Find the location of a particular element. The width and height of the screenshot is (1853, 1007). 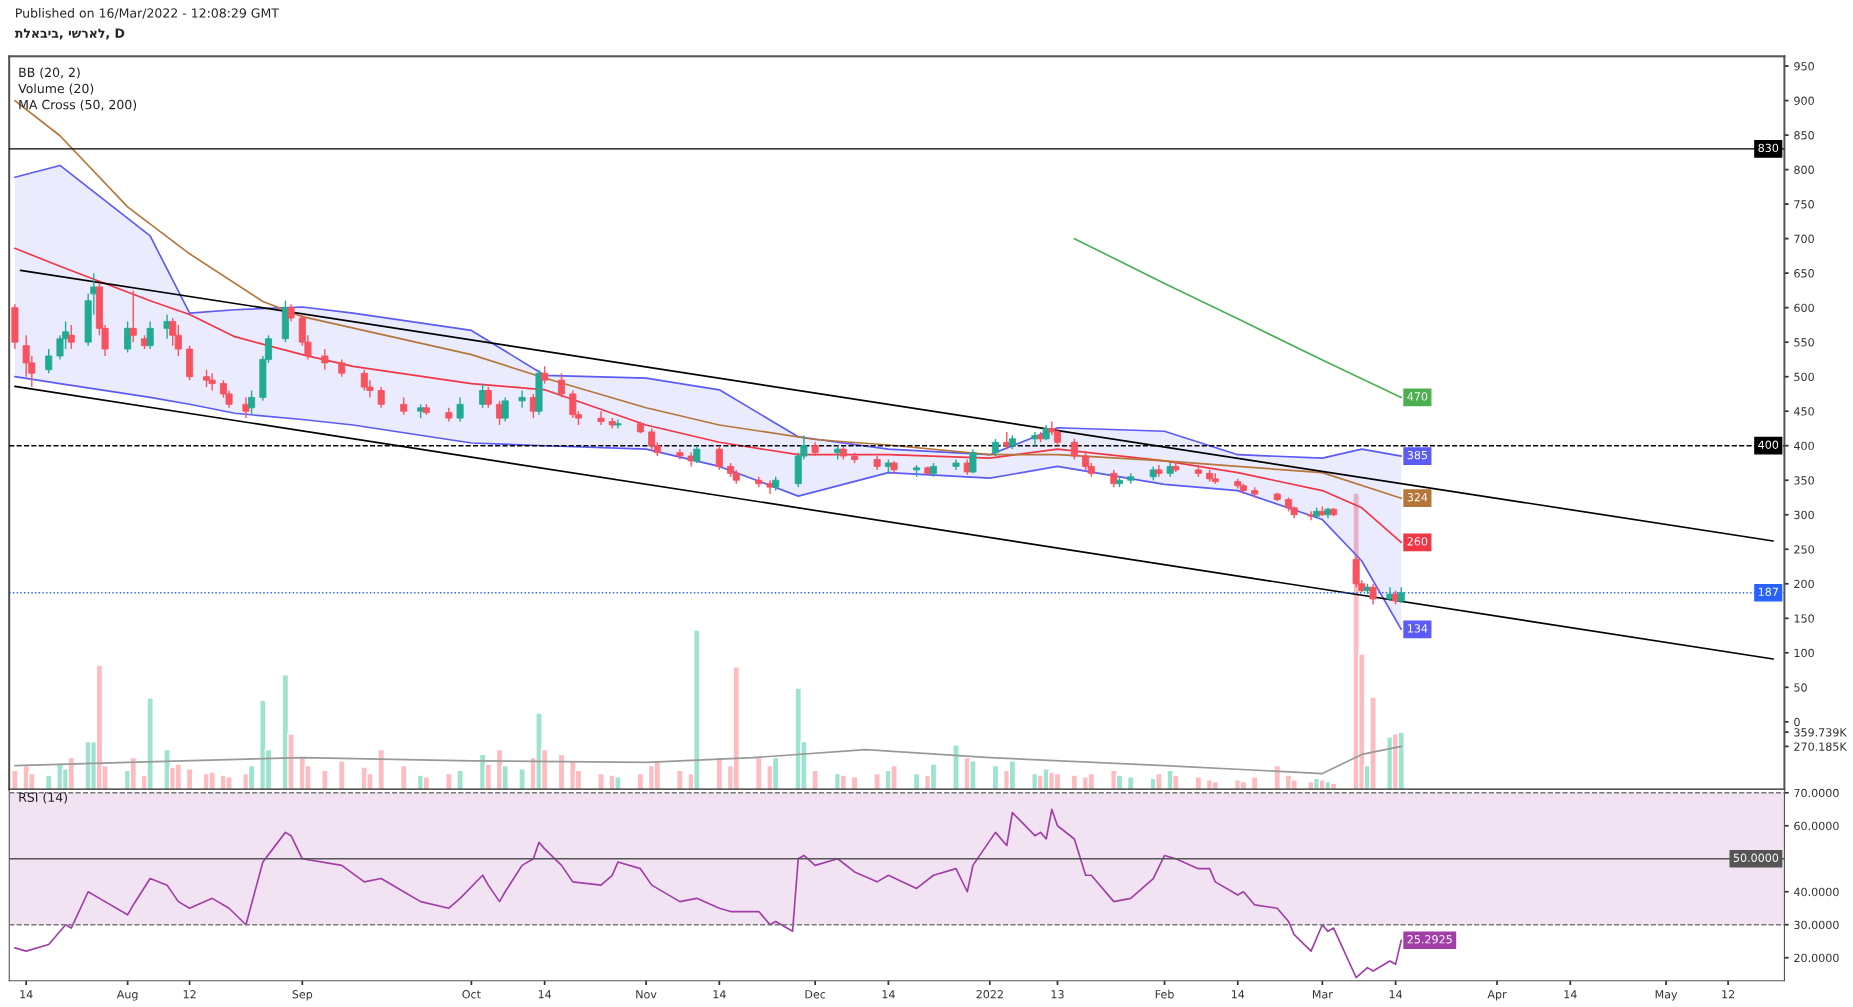

x-tick-label: Apr is located at coordinates (1497, 995).